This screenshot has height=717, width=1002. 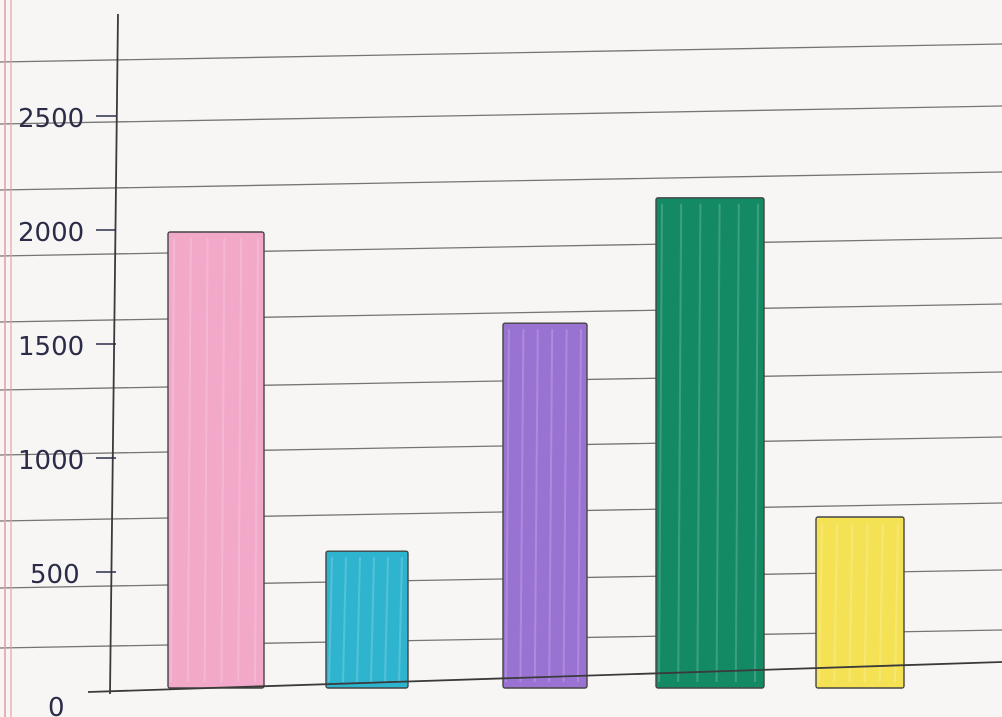 What do you see at coordinates (51, 347) in the screenshot?
I see `y-tick-label: 1500` at bounding box center [51, 347].